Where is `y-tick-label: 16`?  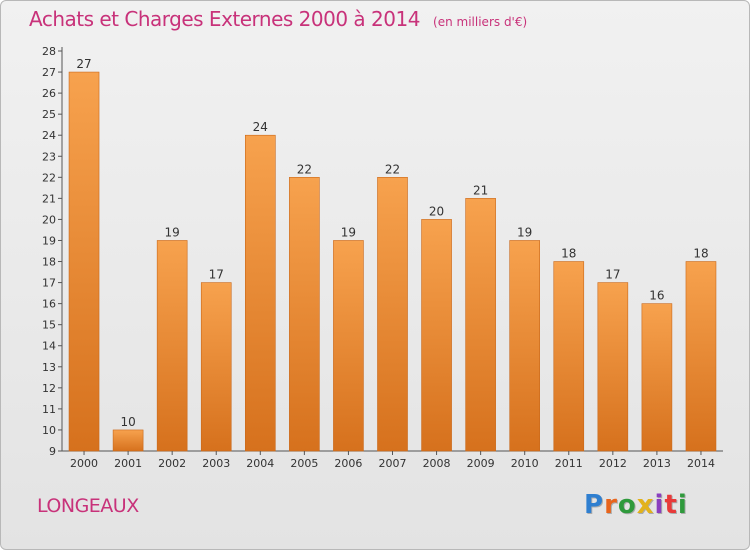
y-tick-label: 16 is located at coordinates (49, 304).